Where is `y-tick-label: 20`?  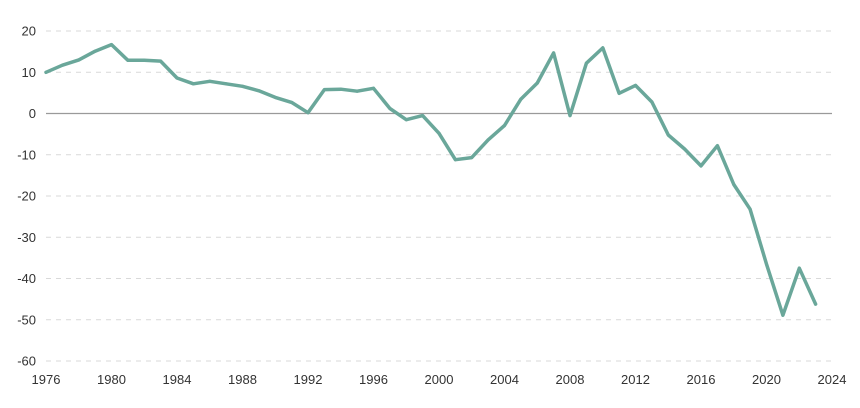
y-tick-label: 20 is located at coordinates (29, 31).